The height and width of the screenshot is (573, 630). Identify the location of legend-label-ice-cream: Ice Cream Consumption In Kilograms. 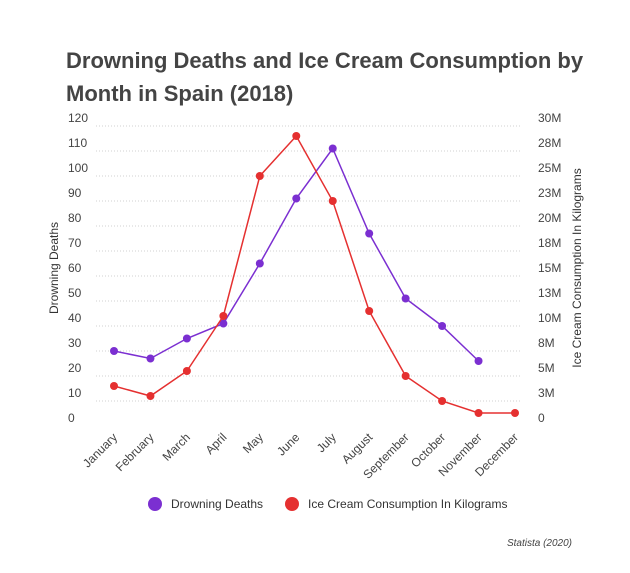
(408, 504).